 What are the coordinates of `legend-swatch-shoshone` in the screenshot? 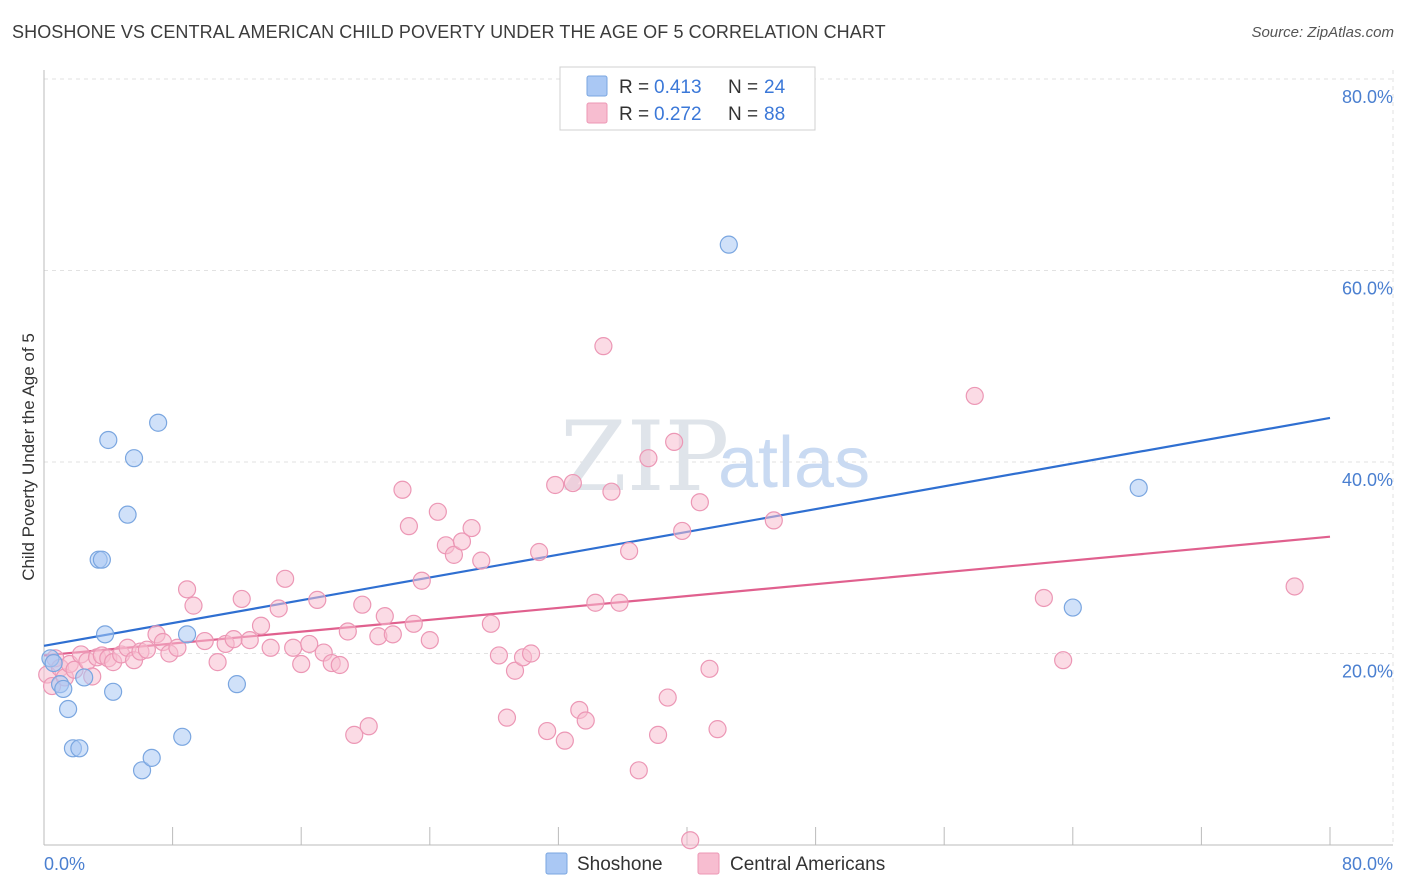 It's located at (597, 86).